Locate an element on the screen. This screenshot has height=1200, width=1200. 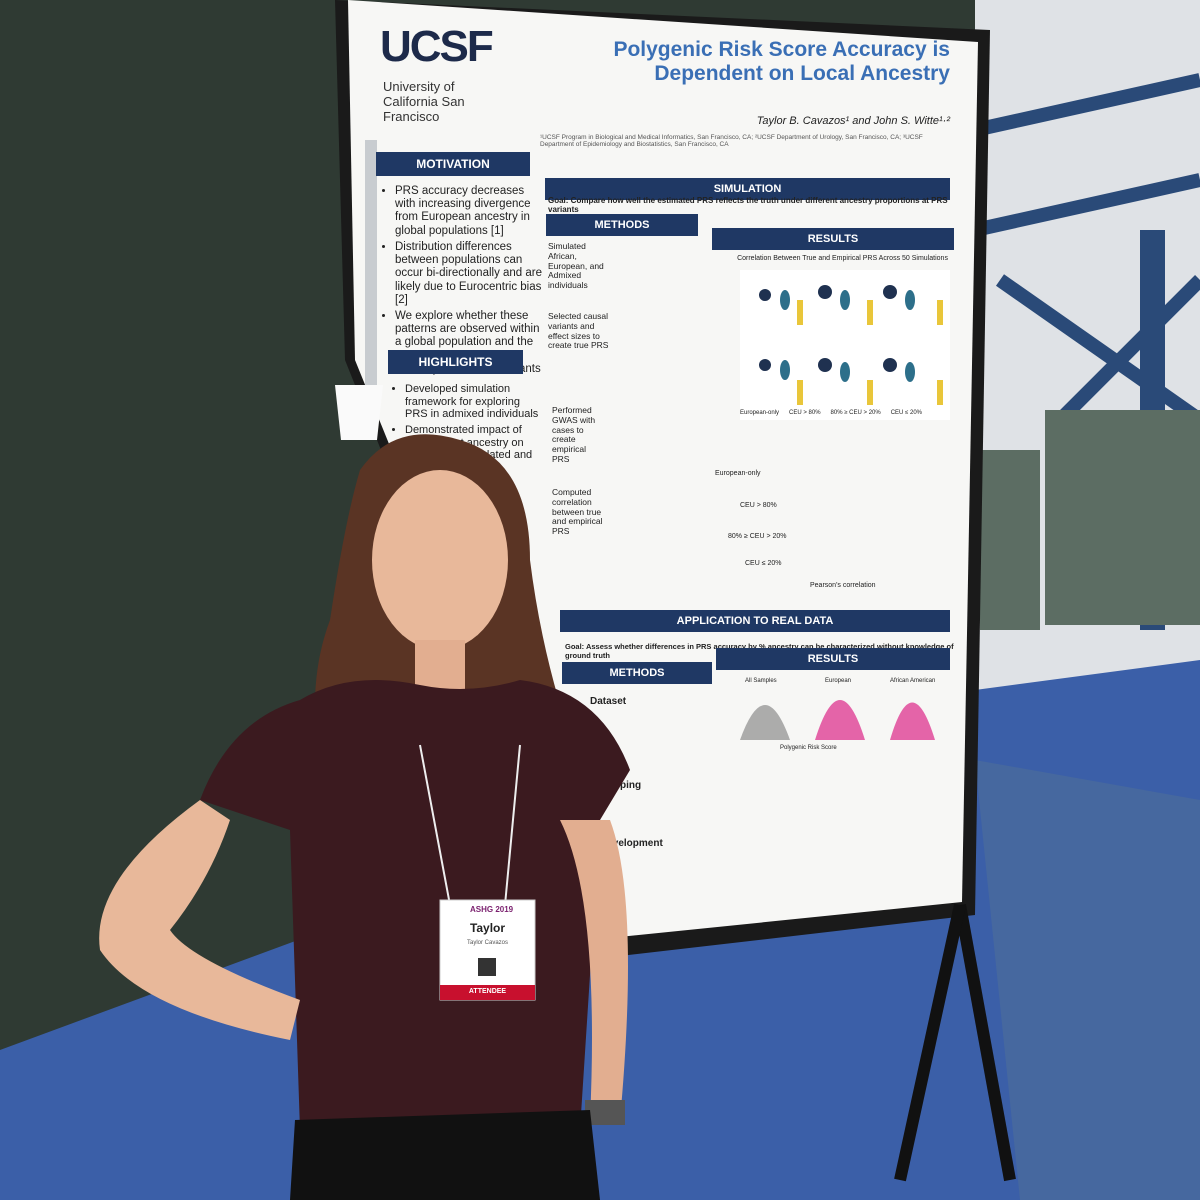
legend-entry: CEU > 80% is located at coordinates (805, 413).